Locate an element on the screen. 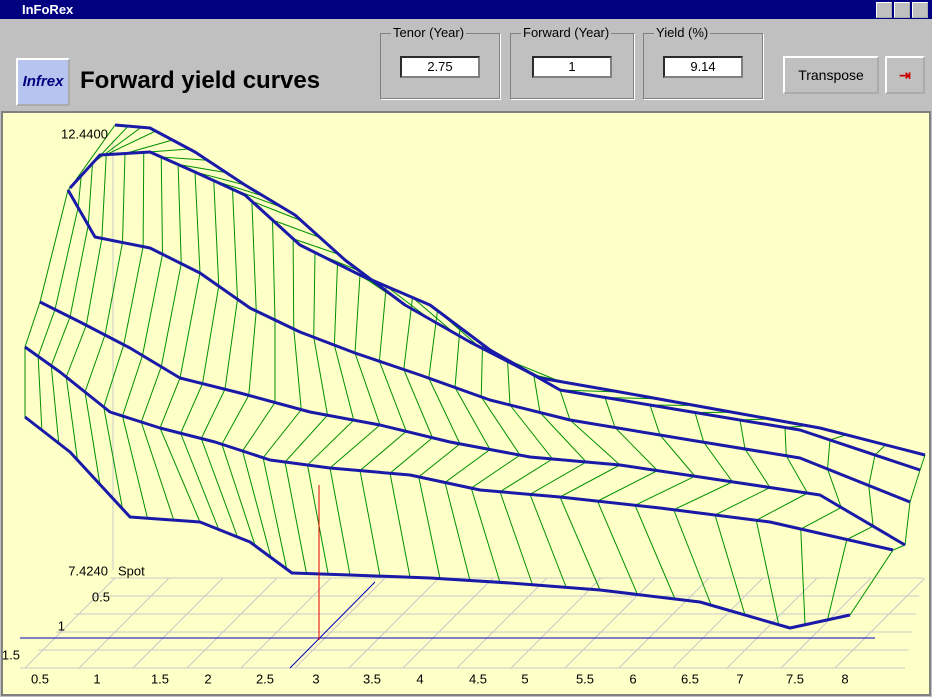  field-group: Yield (%) 9.14 is located at coordinates (703, 62).